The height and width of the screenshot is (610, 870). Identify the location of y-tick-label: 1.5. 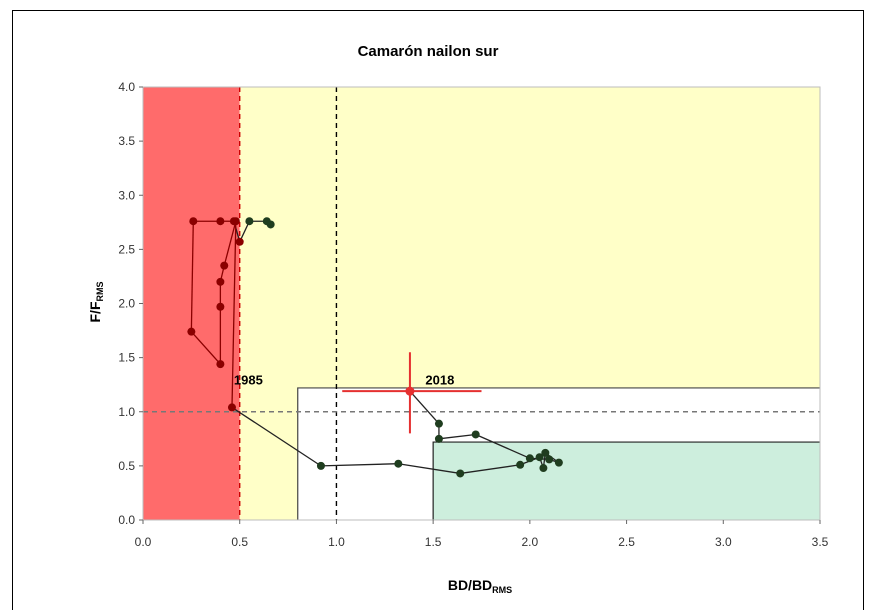
(126, 358).